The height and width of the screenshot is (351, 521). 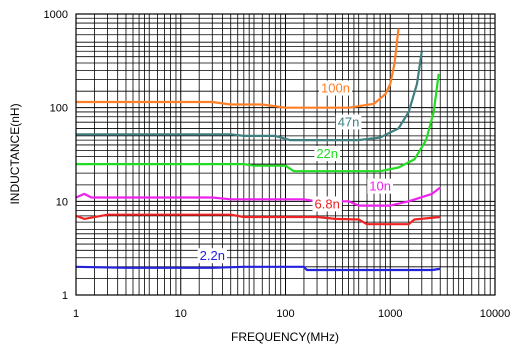 I want to click on x-tick-label: 10000, so click(x=495, y=314).